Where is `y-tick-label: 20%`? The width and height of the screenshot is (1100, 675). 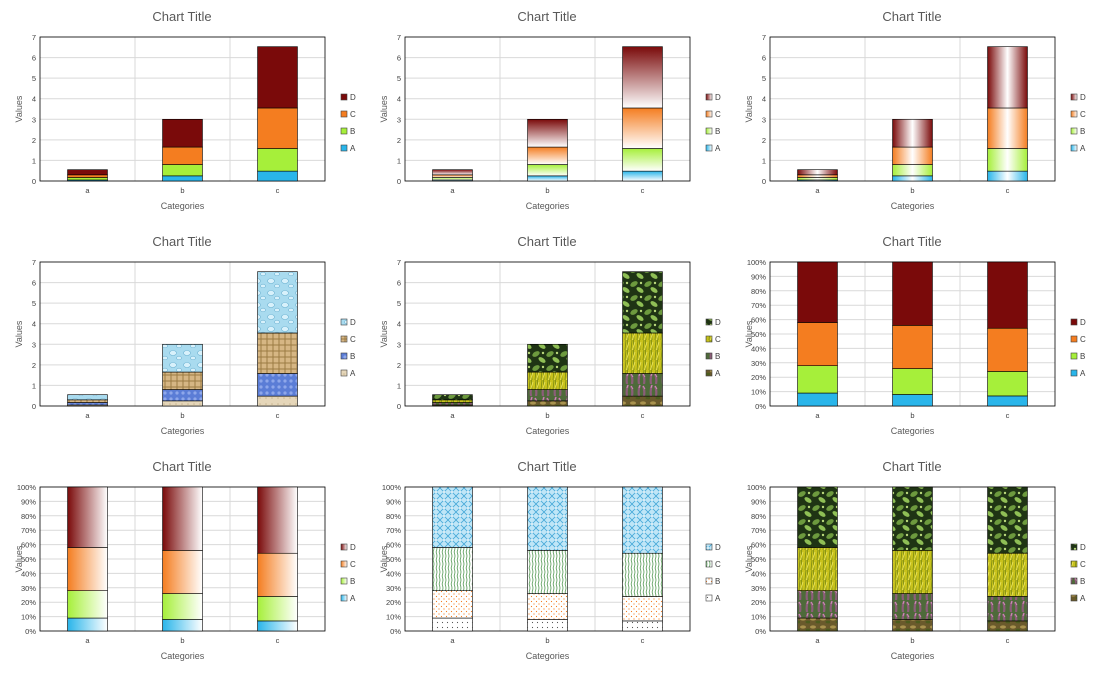 y-tick-label: 20% is located at coordinates (758, 377).